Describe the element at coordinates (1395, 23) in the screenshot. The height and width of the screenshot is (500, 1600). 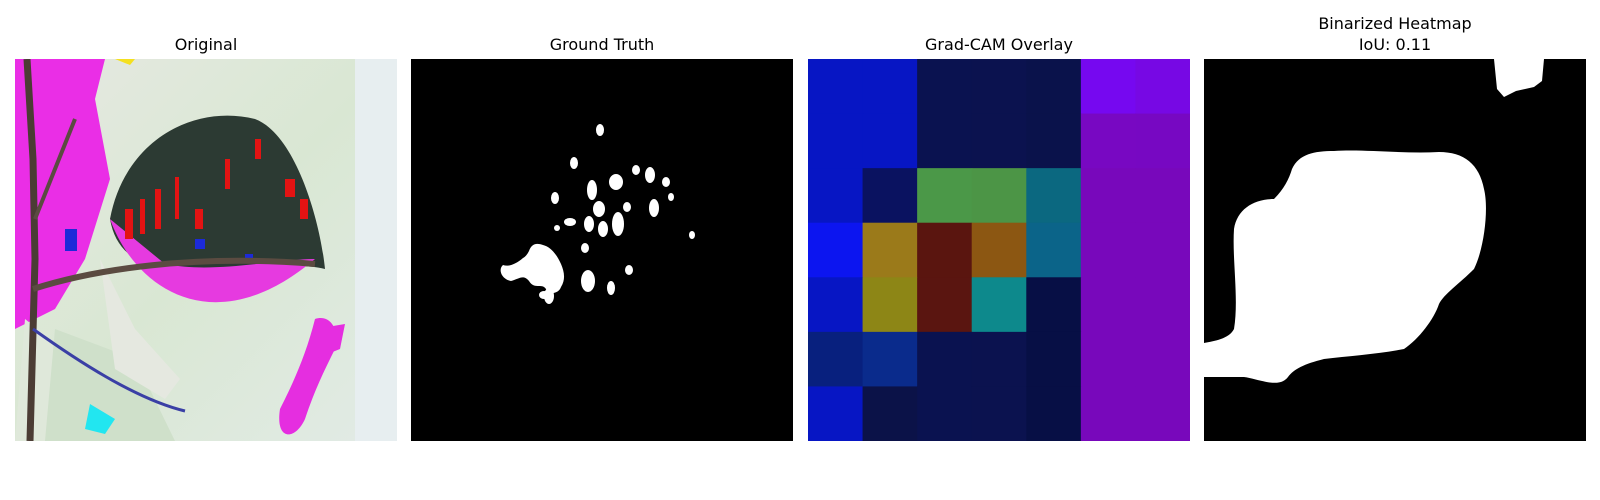
I see `panel-title-binarized: Binarized Heatmap` at that location.